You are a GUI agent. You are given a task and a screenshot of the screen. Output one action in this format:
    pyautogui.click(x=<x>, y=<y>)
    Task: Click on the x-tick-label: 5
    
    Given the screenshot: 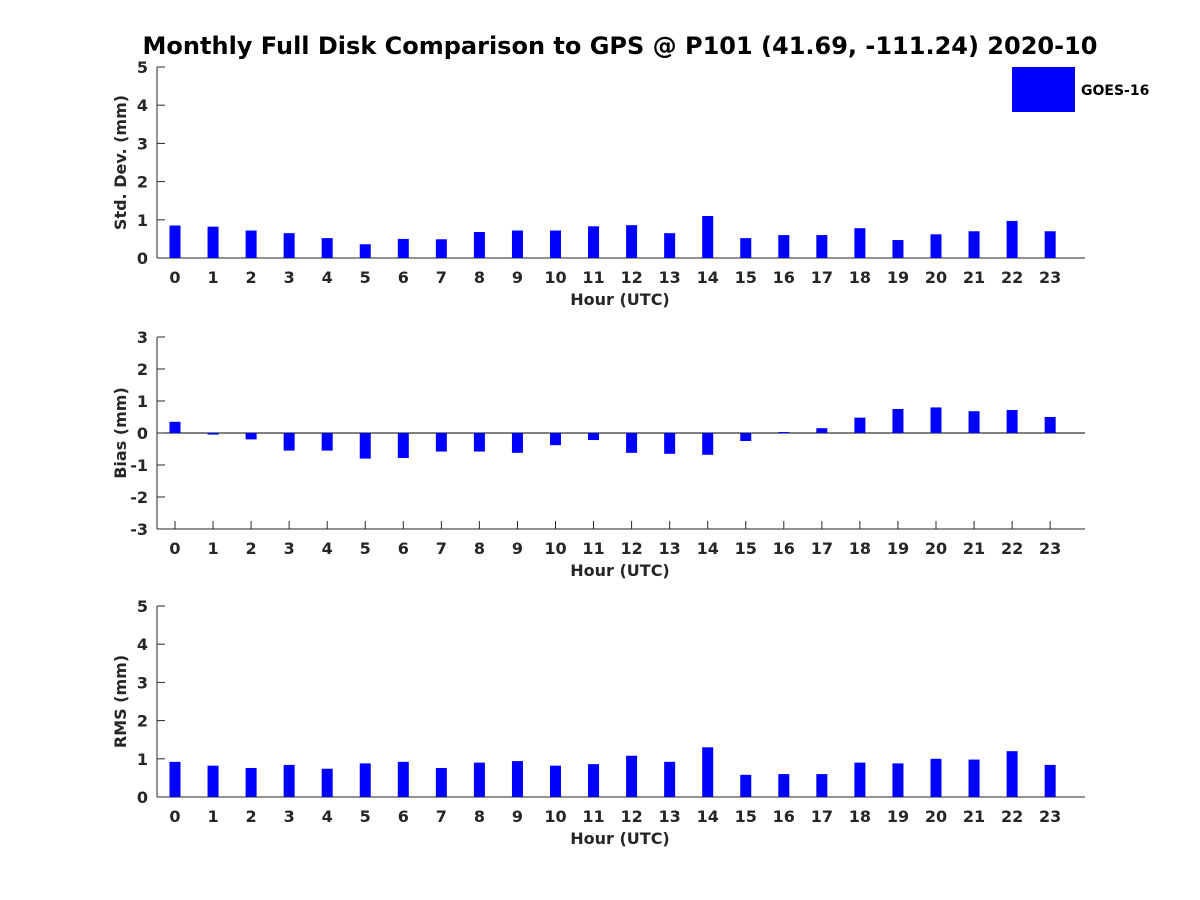 What is the action you would take?
    pyautogui.click(x=365, y=277)
    